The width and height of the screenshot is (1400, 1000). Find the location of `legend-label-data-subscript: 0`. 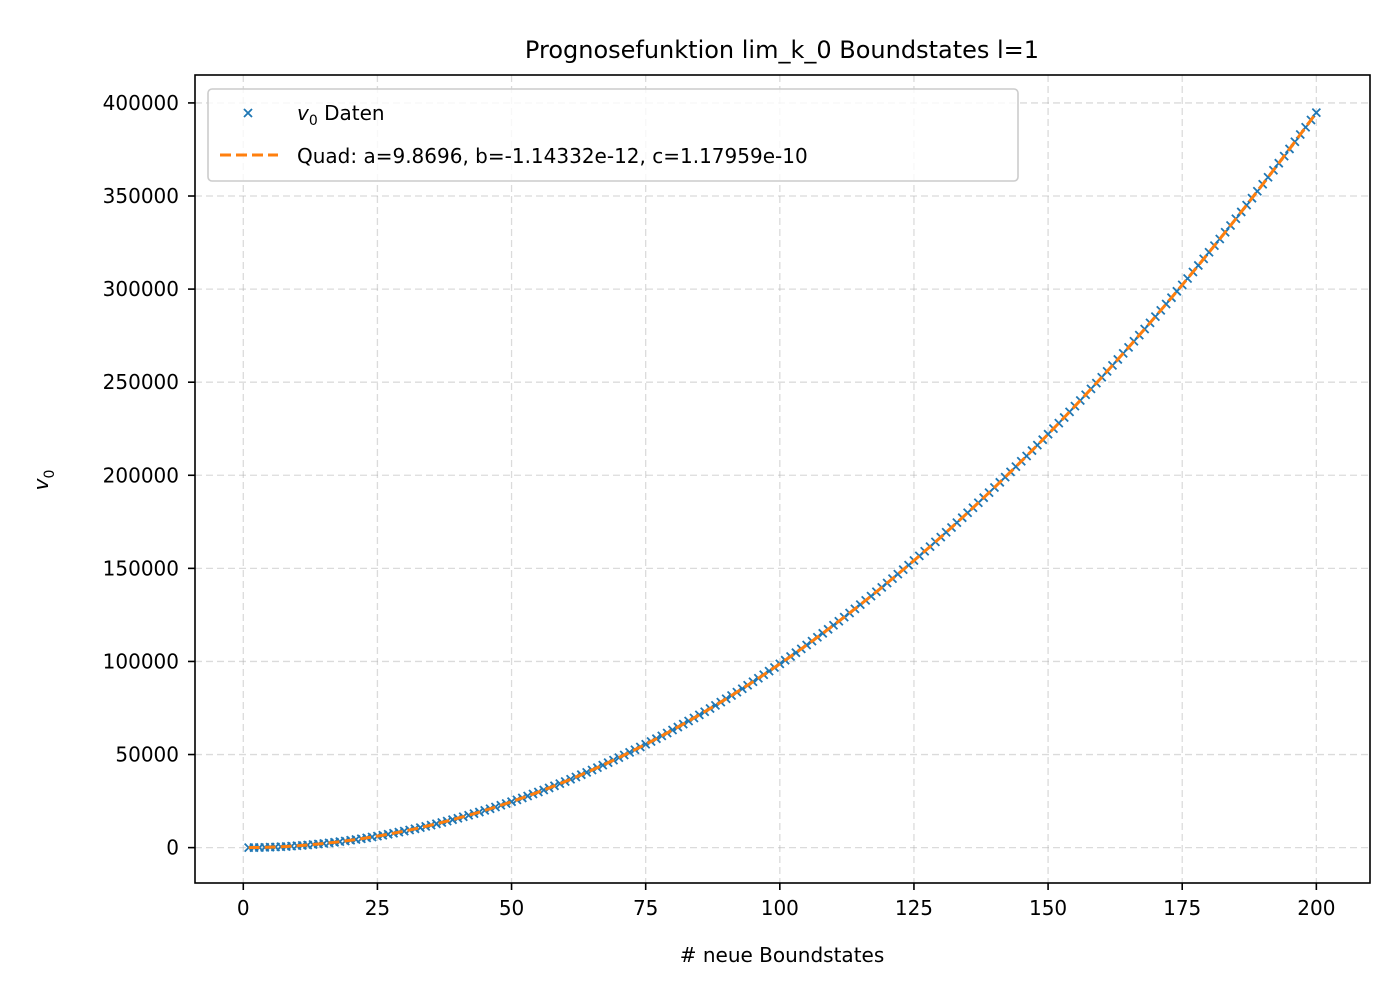

legend-label-data-subscript: 0 is located at coordinates (313, 121).